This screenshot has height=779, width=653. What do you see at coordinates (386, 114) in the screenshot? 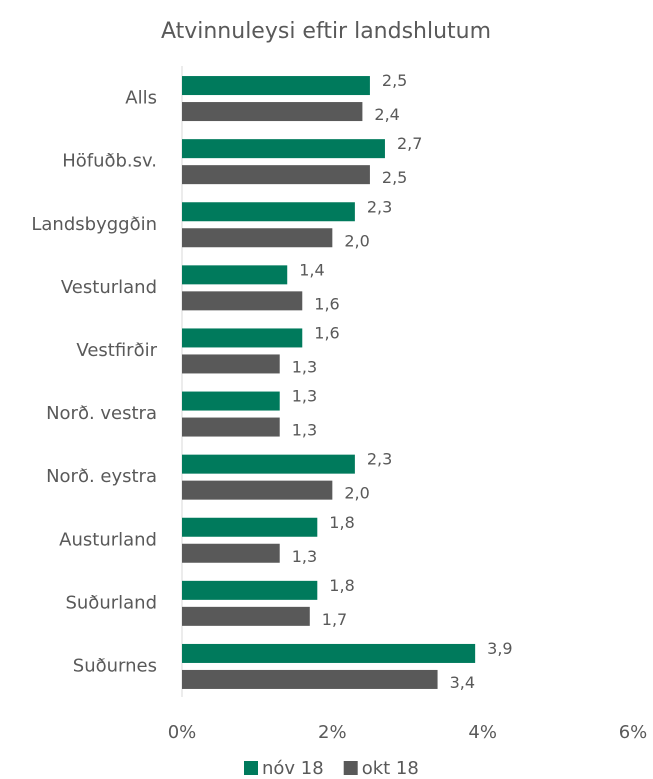
I see `value-label: 2,4` at bounding box center [386, 114].